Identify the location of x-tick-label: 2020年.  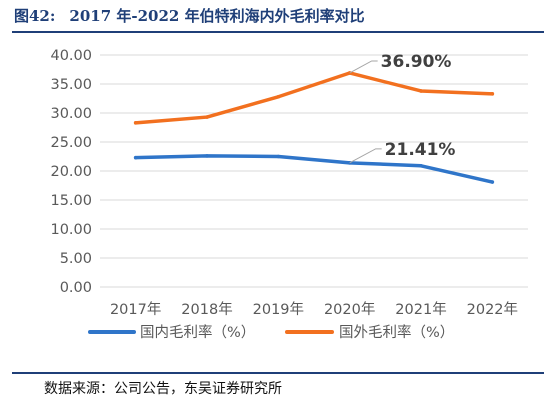
(349, 309).